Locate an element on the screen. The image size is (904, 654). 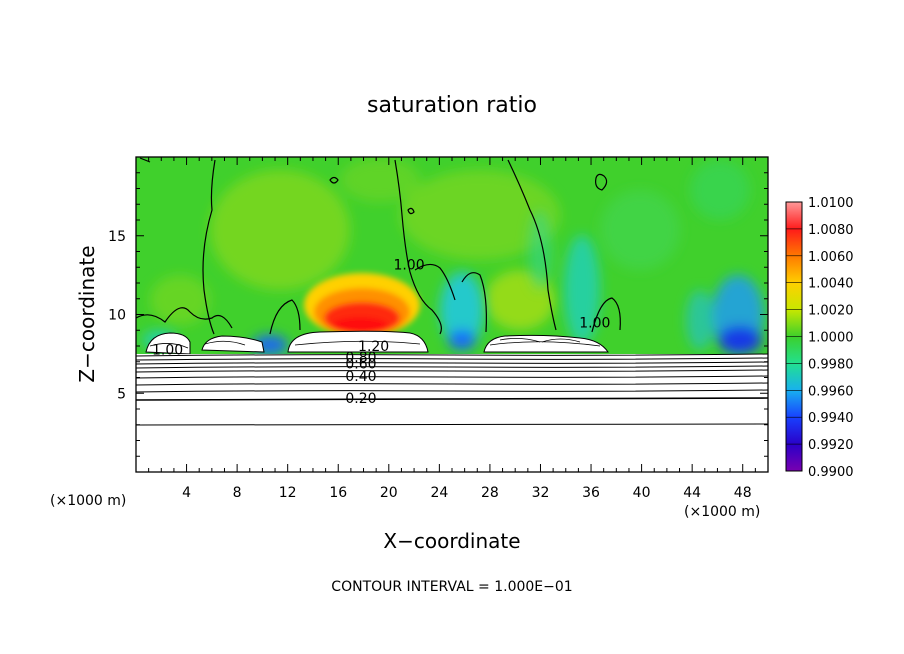
colorbar-label: 1.0020 is located at coordinates (831, 311).